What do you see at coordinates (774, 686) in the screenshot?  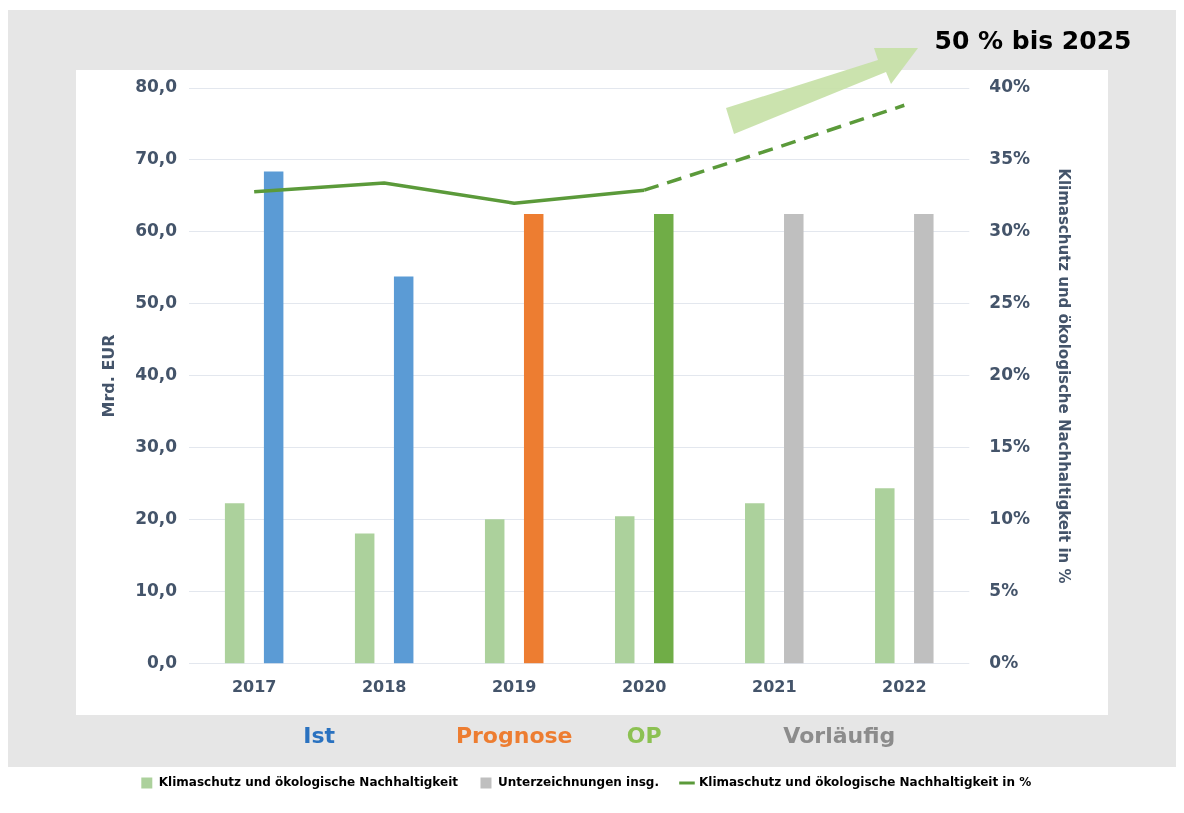 I see `x-tick-label: 2021` at bounding box center [774, 686].